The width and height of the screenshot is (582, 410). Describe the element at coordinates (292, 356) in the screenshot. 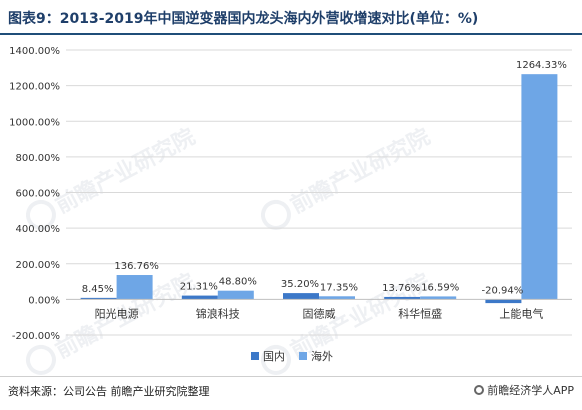

I see `legend: 国内 海外` at that location.